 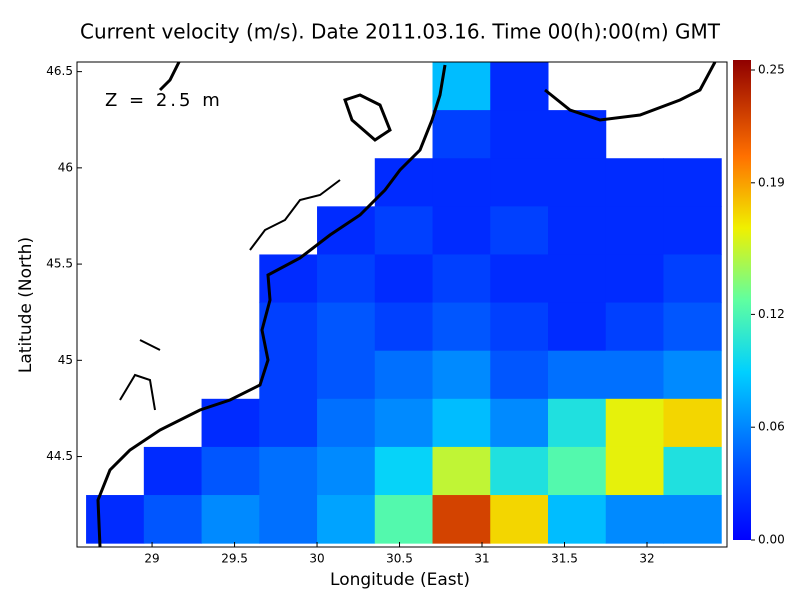 I want to click on x-tick-label: 30, so click(x=316, y=559).